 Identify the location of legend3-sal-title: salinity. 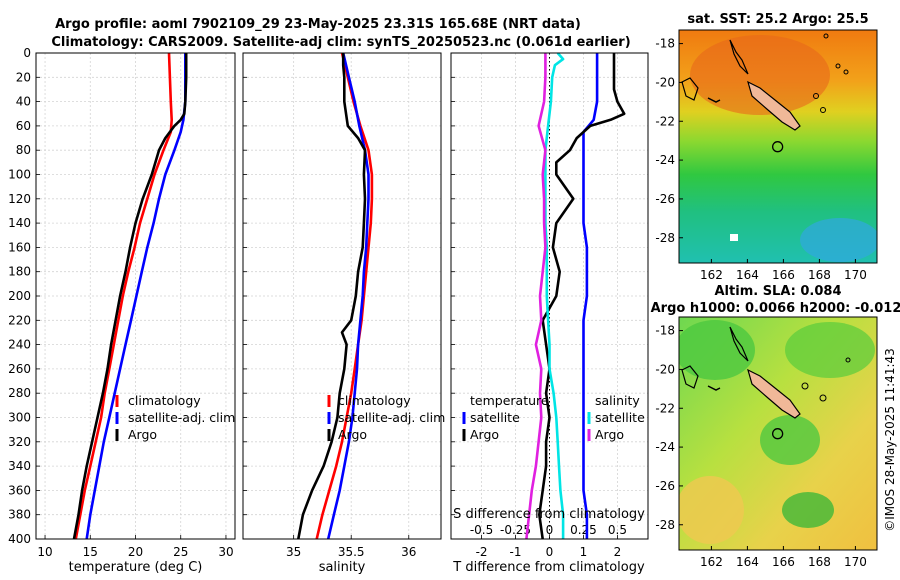
(617, 400).